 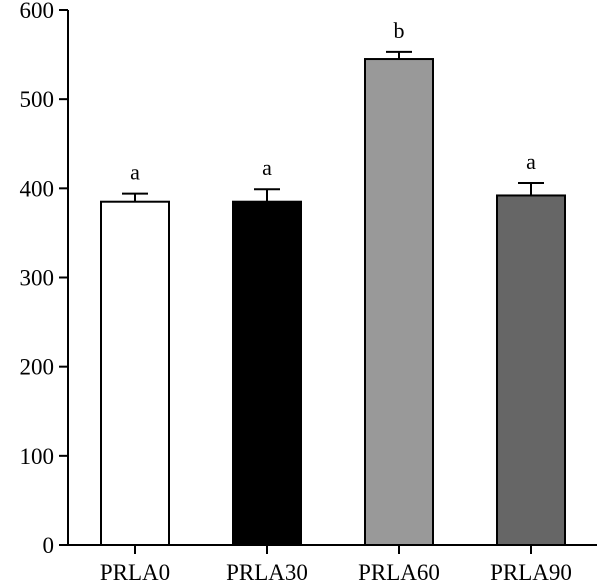 I want to click on y-tick-label: 100, so click(x=37, y=456).